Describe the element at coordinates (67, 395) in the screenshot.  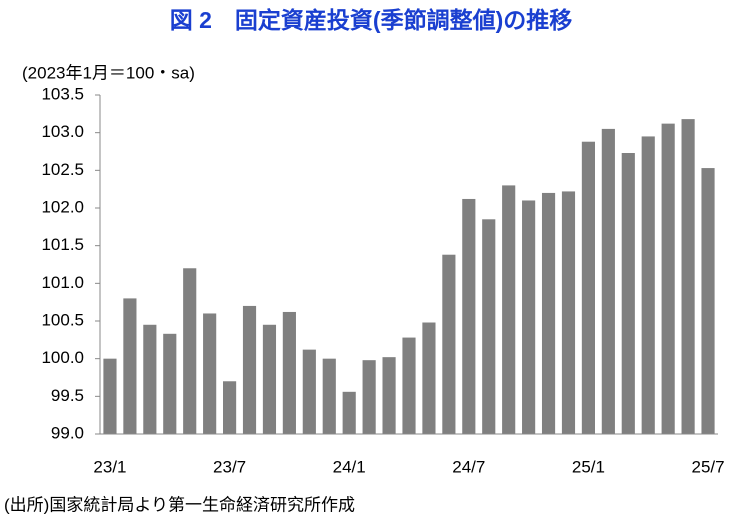
I see `y-tick-label: 99.5` at that location.